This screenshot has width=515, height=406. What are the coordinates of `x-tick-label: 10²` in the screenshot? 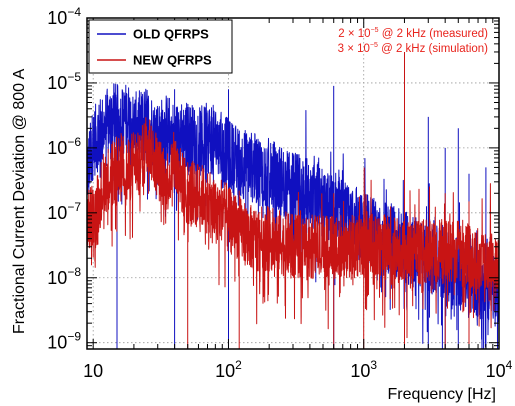 It's located at (228, 369).